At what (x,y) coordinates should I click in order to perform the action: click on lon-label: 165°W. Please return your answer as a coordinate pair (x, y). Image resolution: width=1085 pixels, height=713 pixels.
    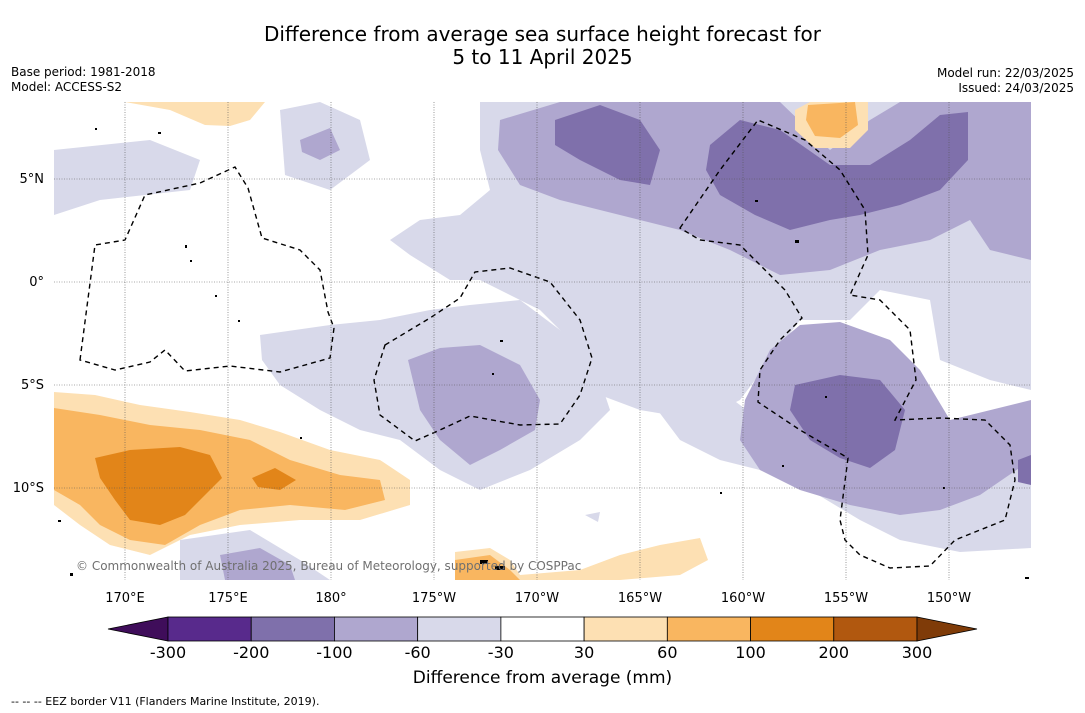
    Looking at the image, I should click on (640, 598).